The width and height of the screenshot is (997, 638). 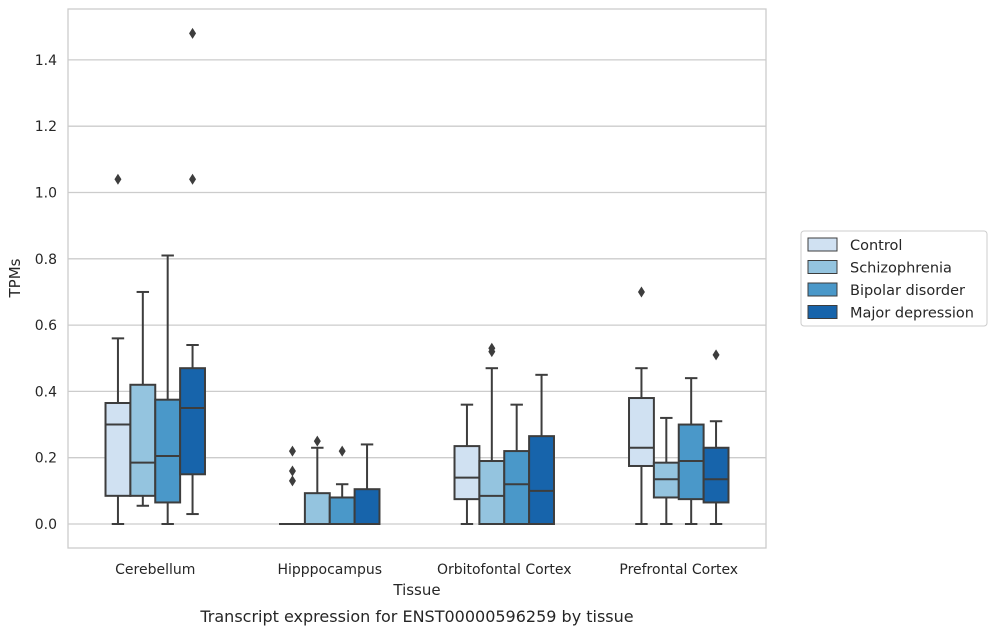 I want to click on y-tick-label: 0.4, so click(x=46, y=392).